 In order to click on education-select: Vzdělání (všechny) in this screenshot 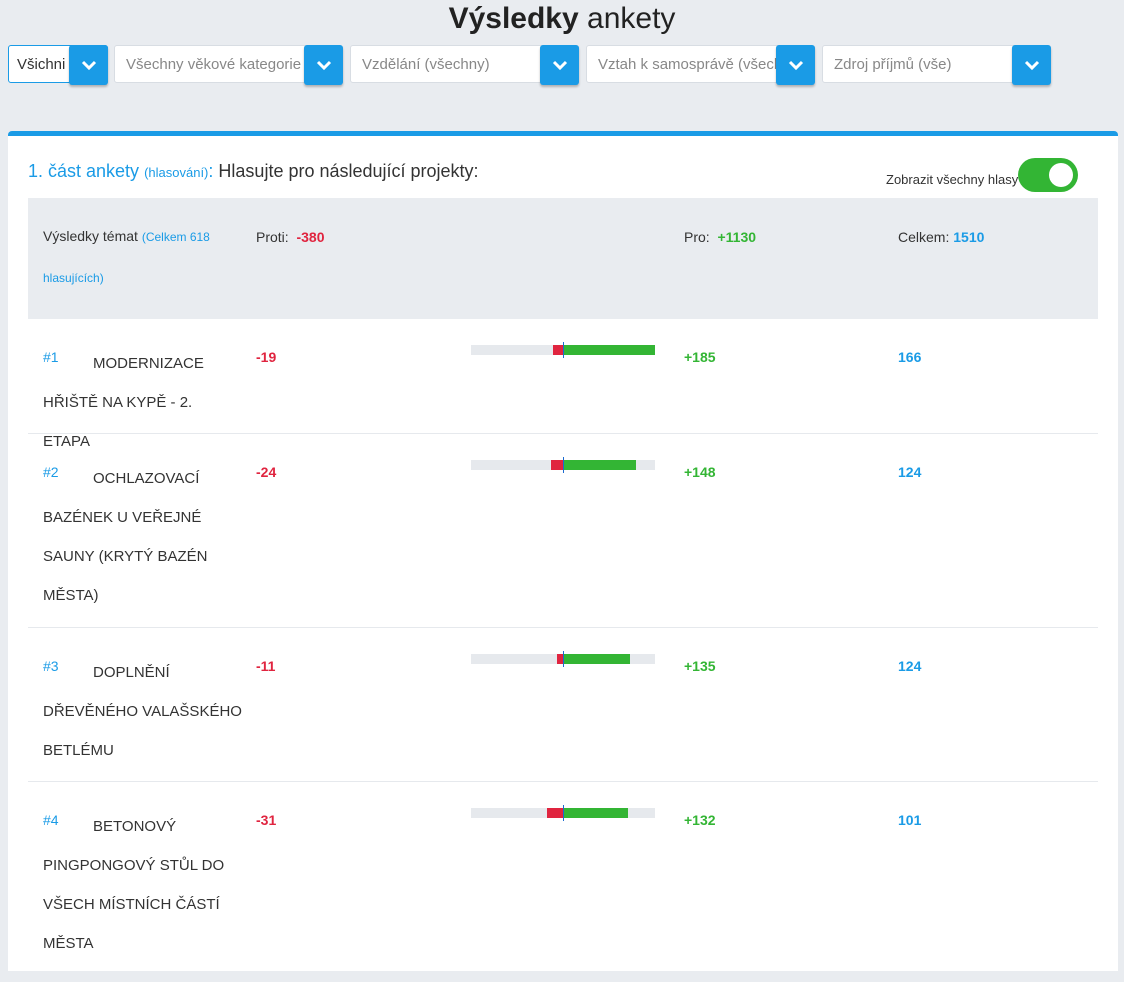, I will do `click(464, 65)`.